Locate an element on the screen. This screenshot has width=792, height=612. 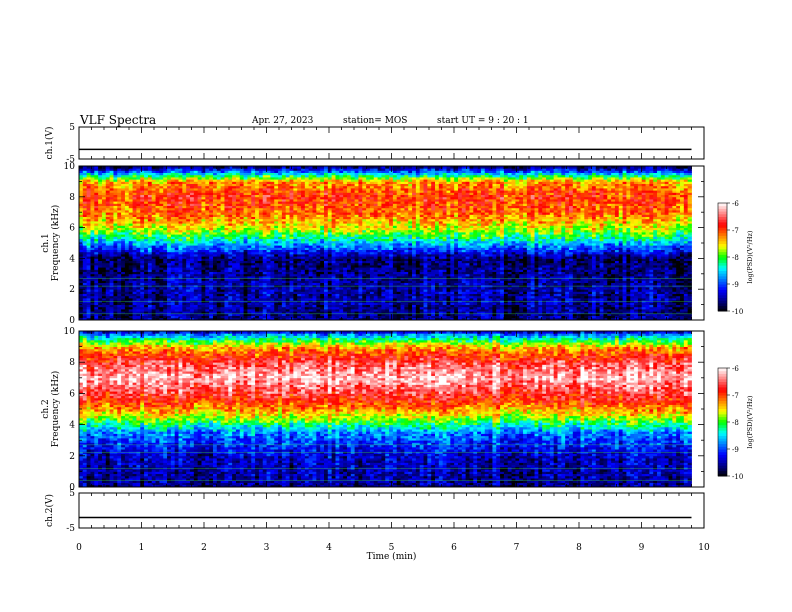
y-axis-label: ch.1(V) is located at coordinates (49, 143).